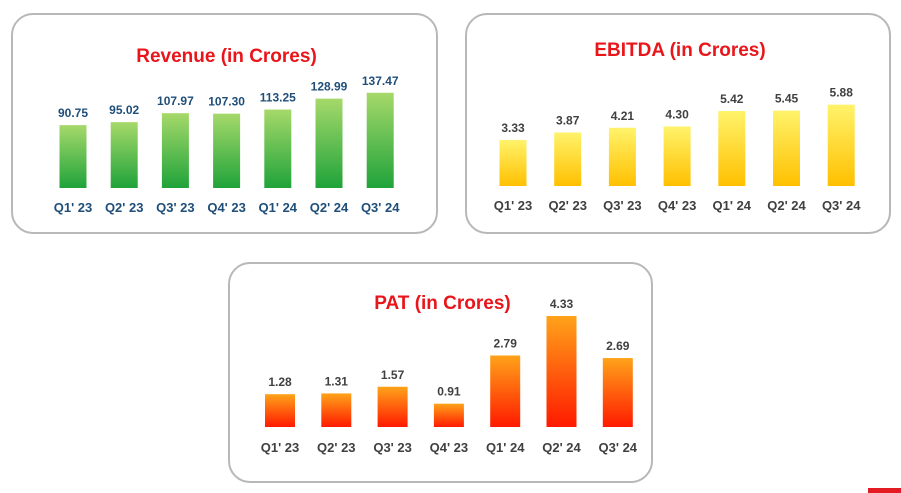 The height and width of the screenshot is (493, 901). I want to click on pat-value-label: 2.69, so click(618, 346).